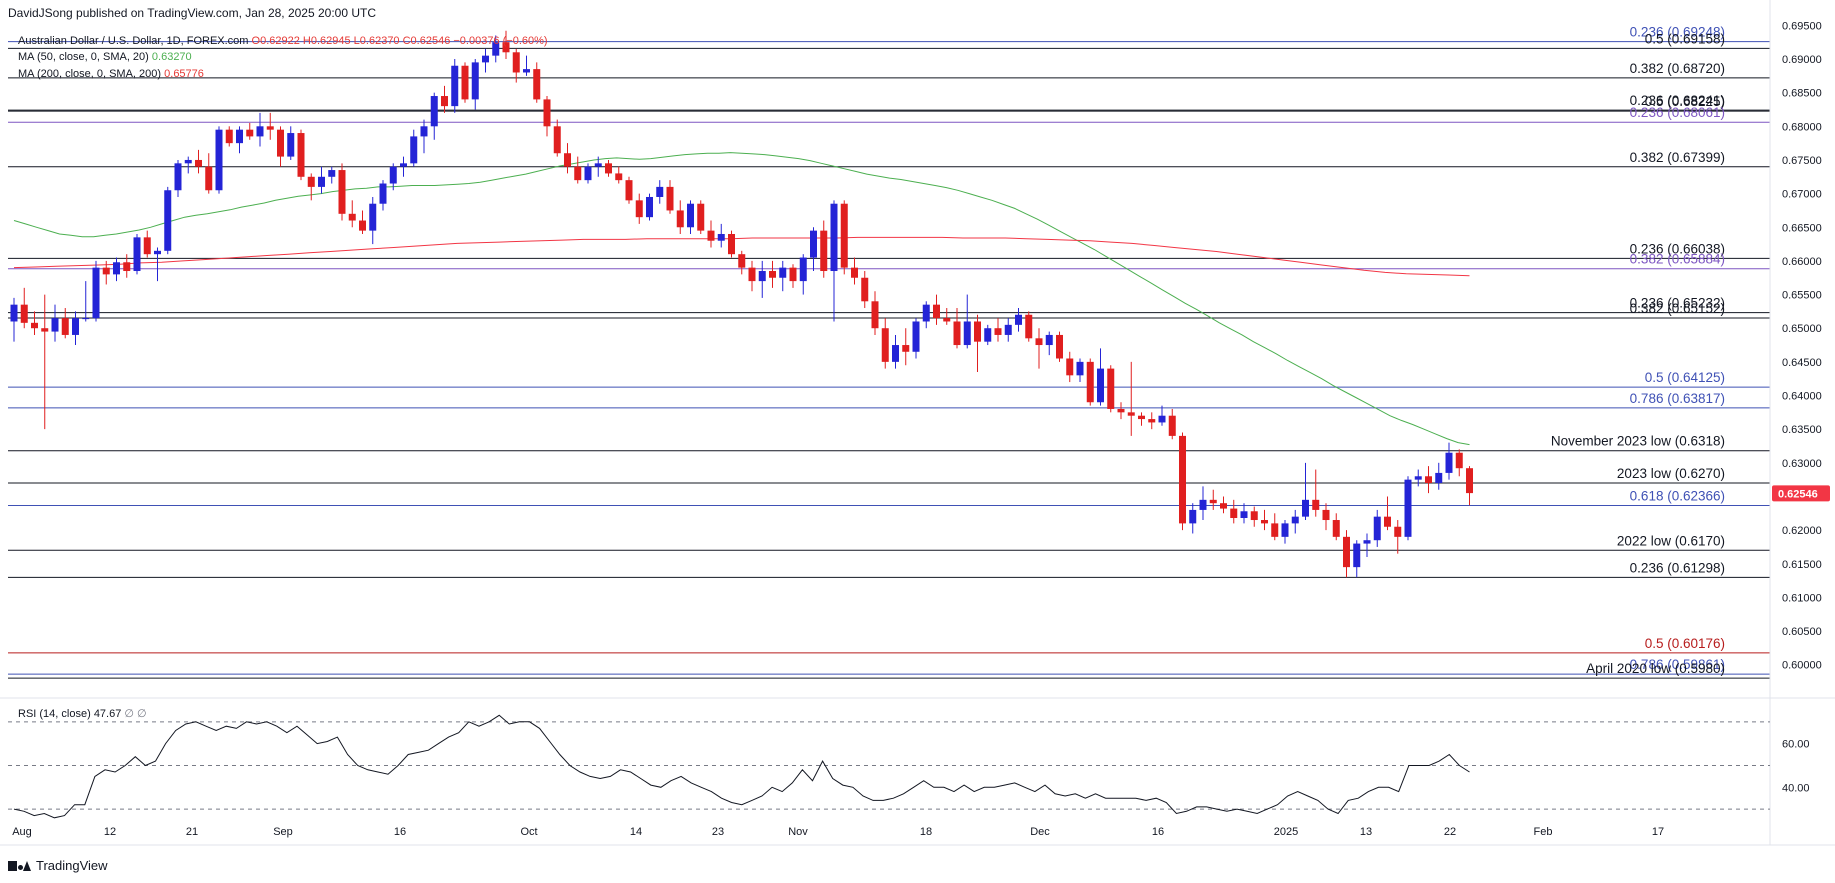  Describe the element at coordinates (110, 832) in the screenshot. I see `time-tick-label: 12` at that location.